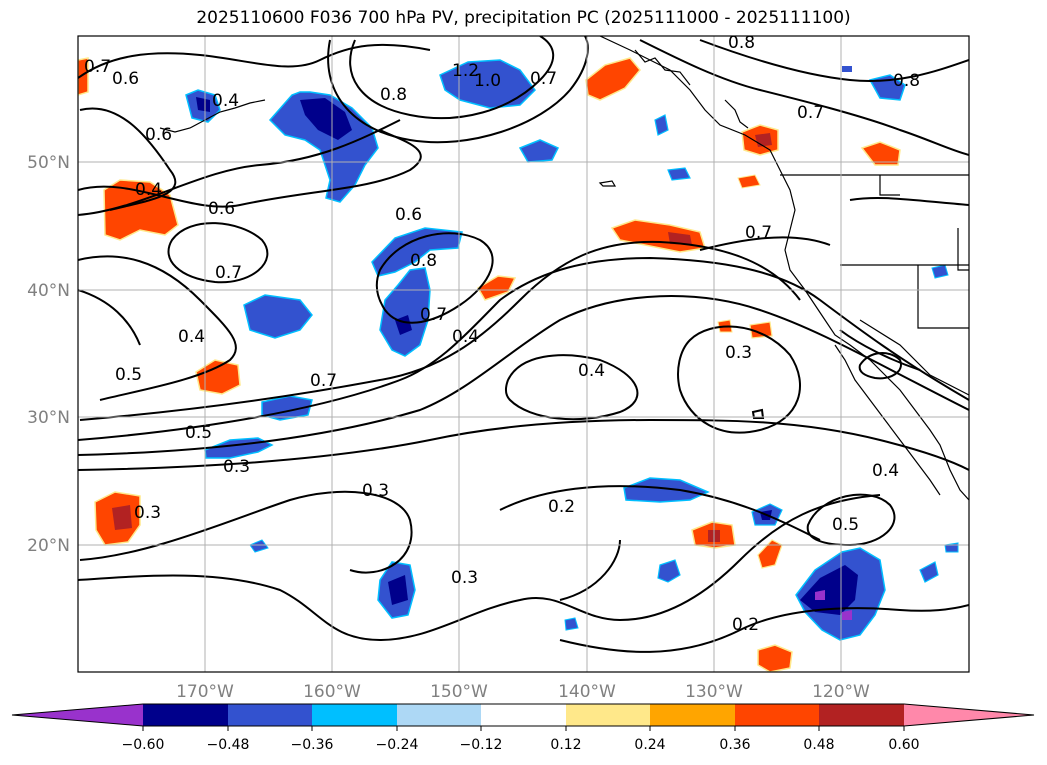 This screenshot has height=765, width=1047. What do you see at coordinates (903, 745) in the screenshot?
I see `colorbar-tick-label: 0.60` at bounding box center [903, 745].